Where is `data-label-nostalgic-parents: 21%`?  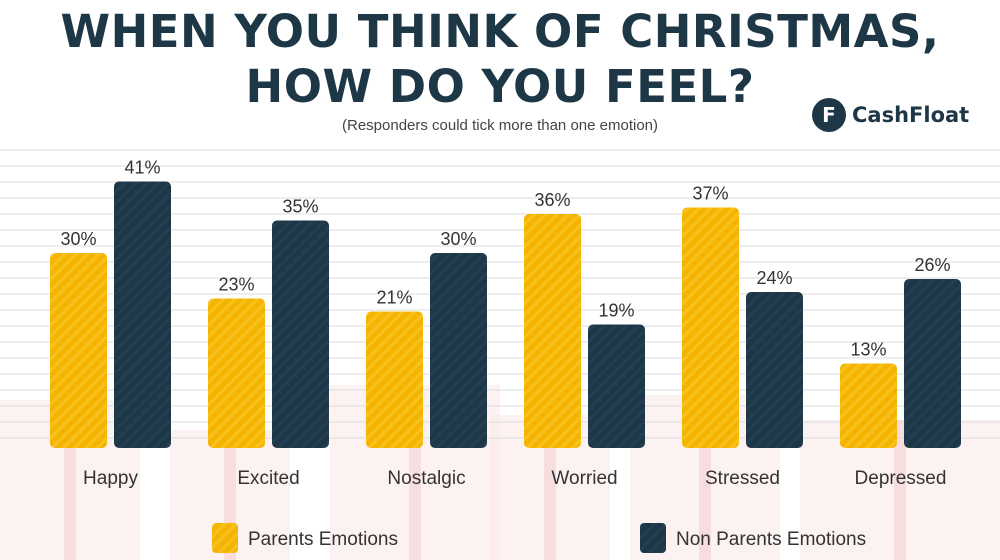 data-label-nostalgic-parents: 21% is located at coordinates (394, 298).